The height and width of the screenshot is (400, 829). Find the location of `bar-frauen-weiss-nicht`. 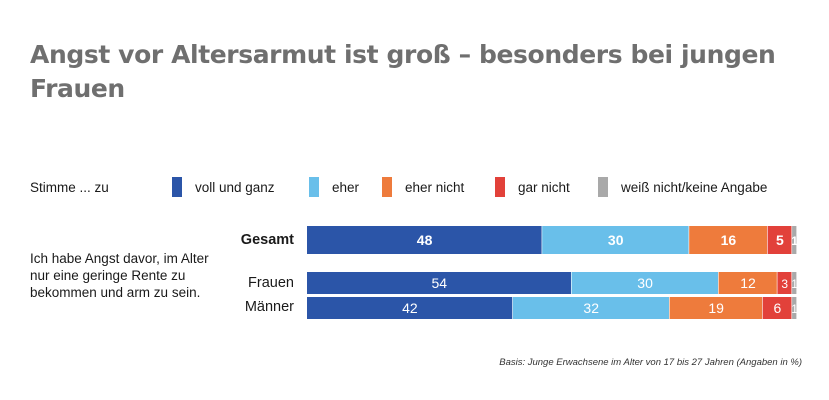

bar-frauen-weiss-nicht is located at coordinates (794, 283).